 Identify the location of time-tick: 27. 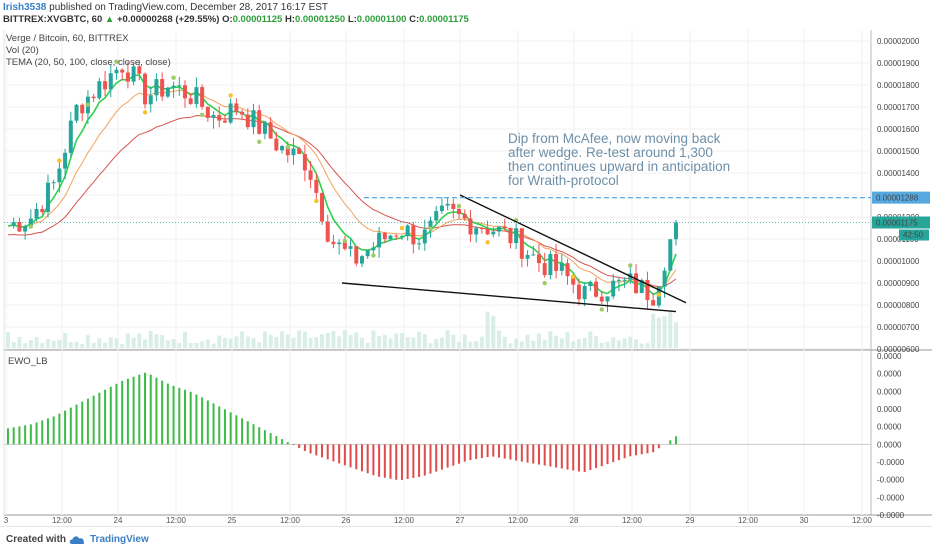
(460, 520).